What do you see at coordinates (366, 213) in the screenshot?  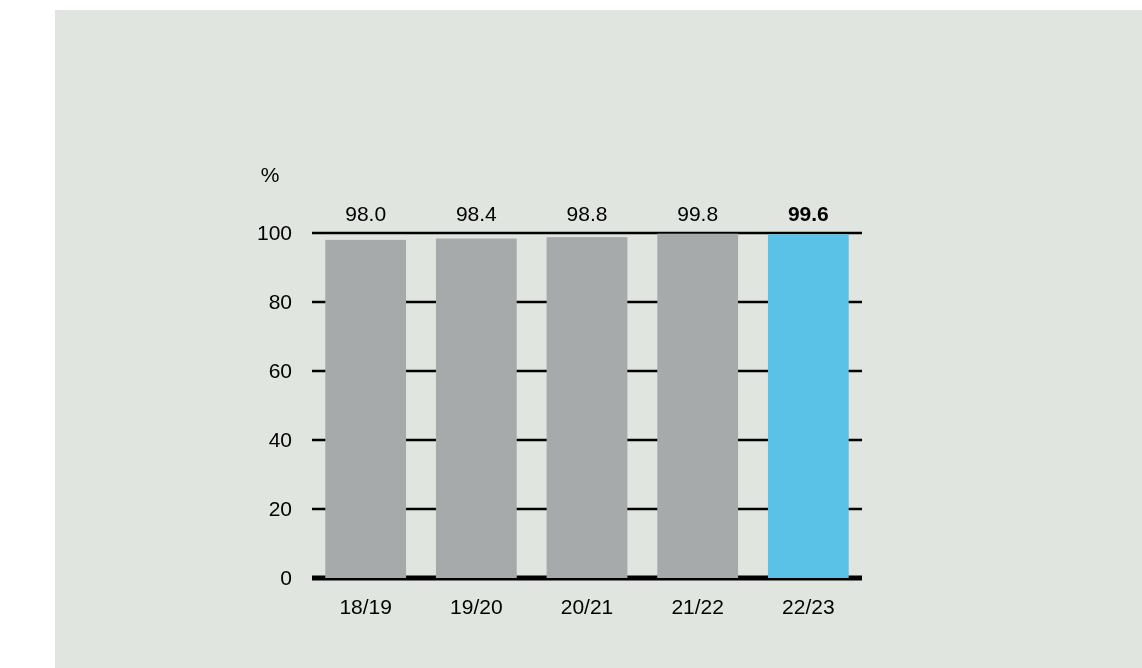 I see `data-label: 98.0` at bounding box center [366, 213].